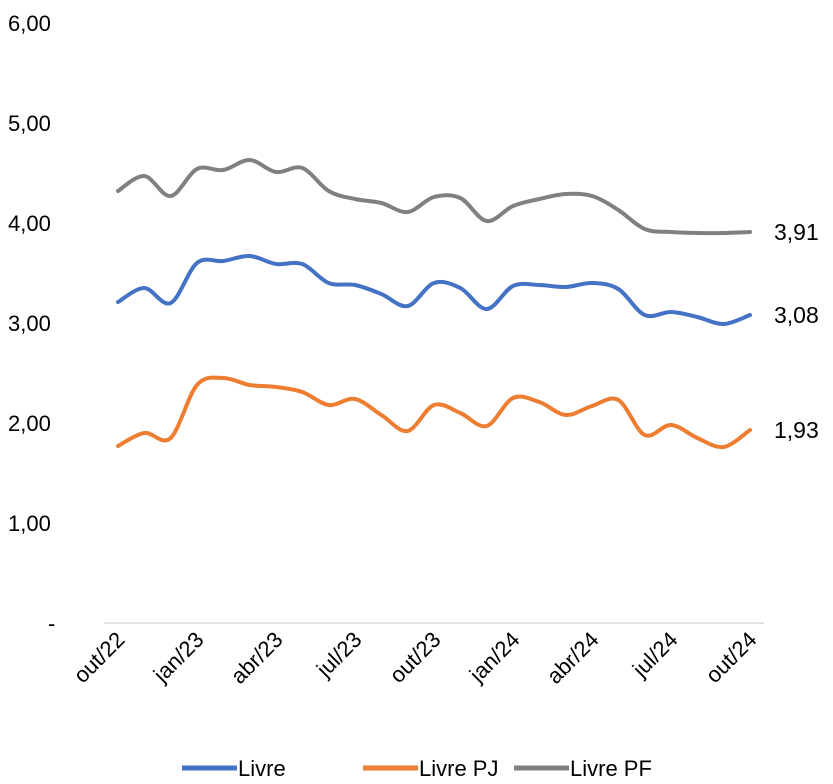  I want to click on x-tick-label: out/23, so click(415, 657).